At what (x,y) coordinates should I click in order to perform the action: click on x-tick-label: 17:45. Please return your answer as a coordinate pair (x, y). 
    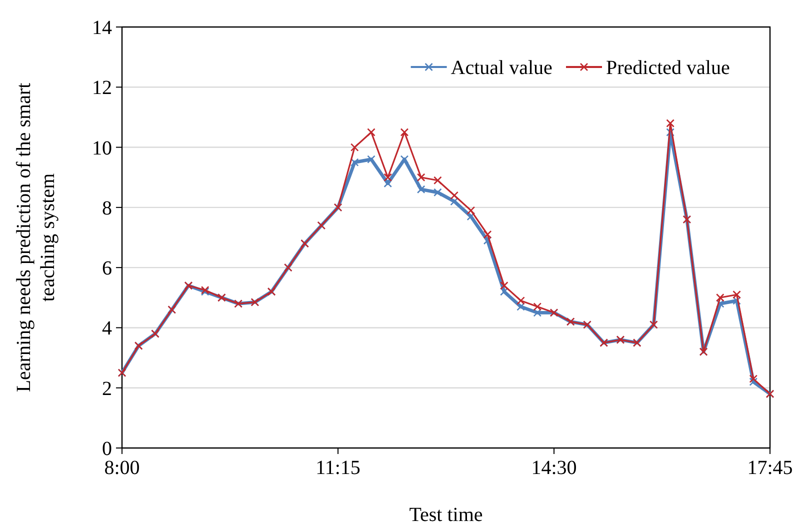
    Looking at the image, I should click on (770, 468).